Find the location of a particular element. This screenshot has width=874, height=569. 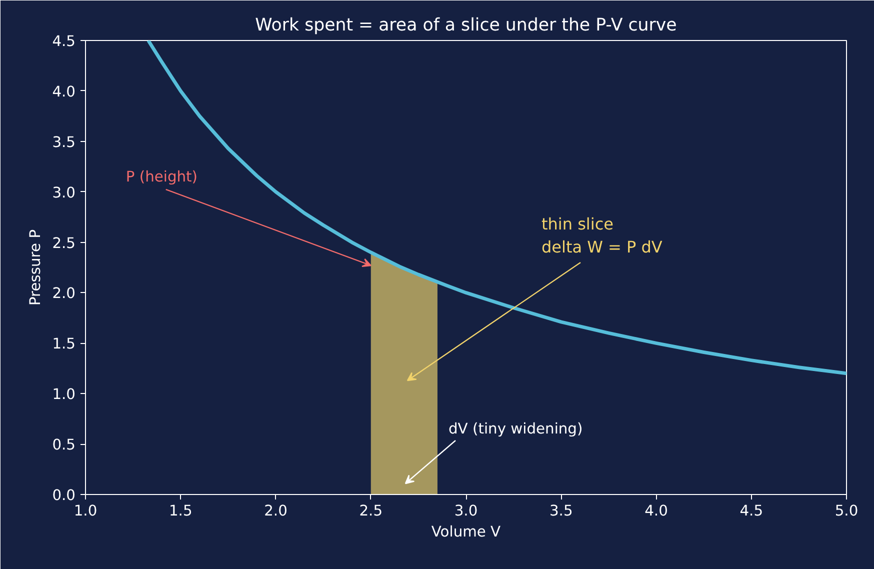

annotation: thin slice delta W = P dV is located at coordinates (602, 235).